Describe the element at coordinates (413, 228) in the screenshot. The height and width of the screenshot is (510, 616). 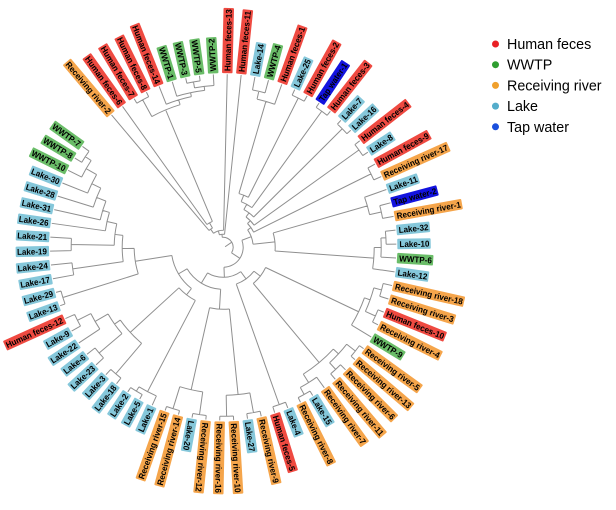
I see `svg-text: Lake-32` at that location.